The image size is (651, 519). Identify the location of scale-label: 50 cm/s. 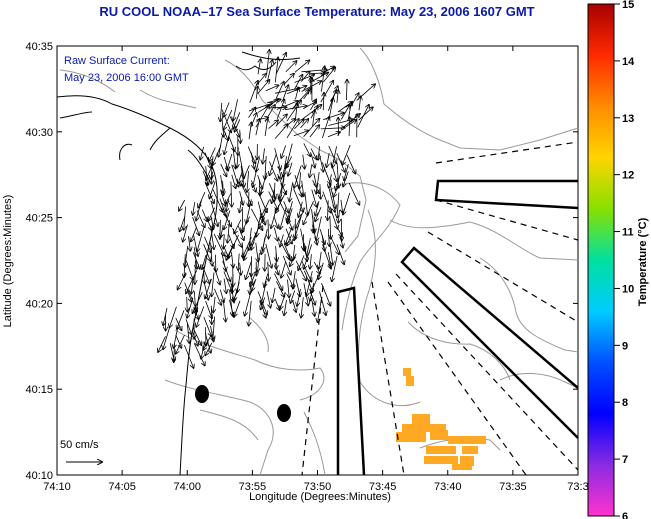
(79, 445).